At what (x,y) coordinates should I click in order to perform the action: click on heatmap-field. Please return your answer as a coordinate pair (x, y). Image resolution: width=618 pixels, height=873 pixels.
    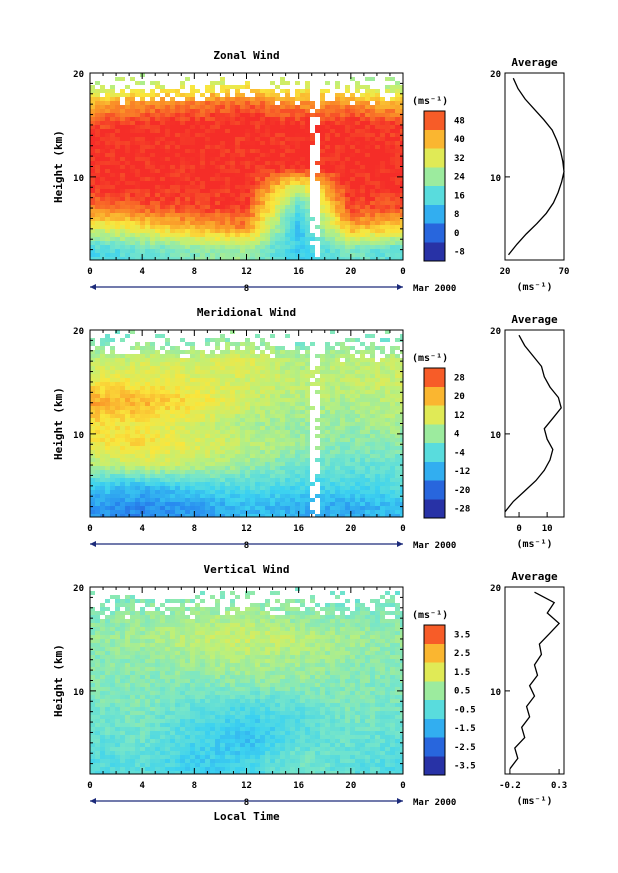
    Looking at the image, I should click on (246, 423).